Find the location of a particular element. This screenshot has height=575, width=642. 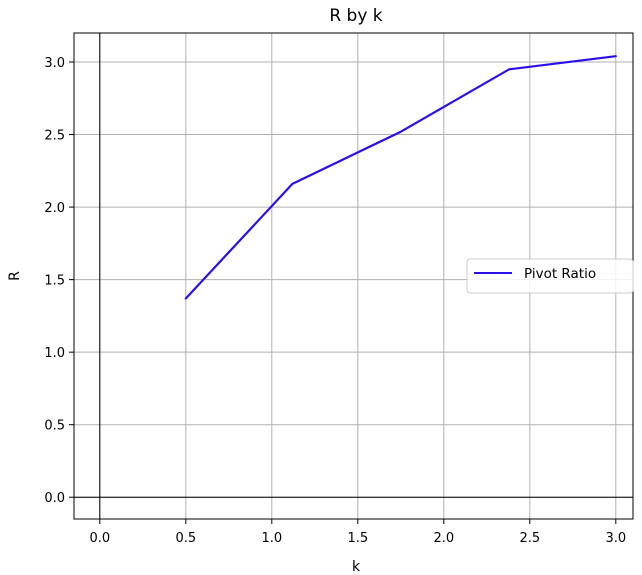

y-tick-label: 3.0 is located at coordinates (54, 63).